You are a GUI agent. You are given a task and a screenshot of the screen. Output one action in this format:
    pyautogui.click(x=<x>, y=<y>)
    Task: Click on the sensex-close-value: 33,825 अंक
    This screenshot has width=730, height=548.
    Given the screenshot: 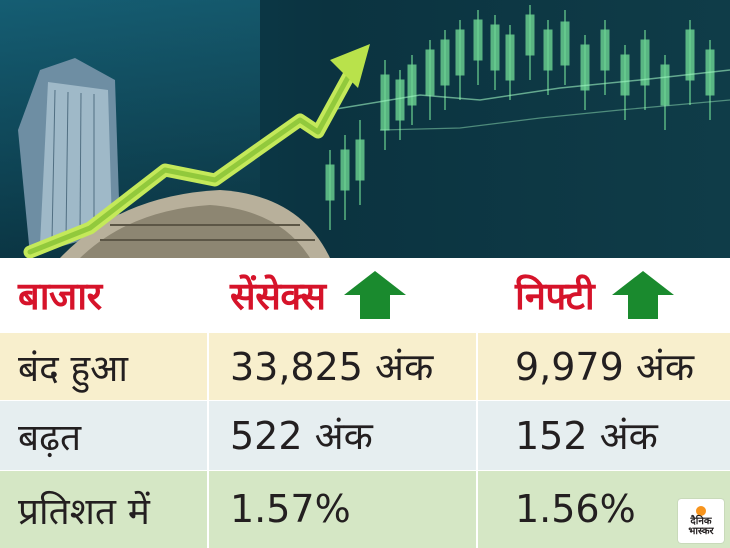 What is the action you would take?
    pyautogui.click(x=332, y=367)
    